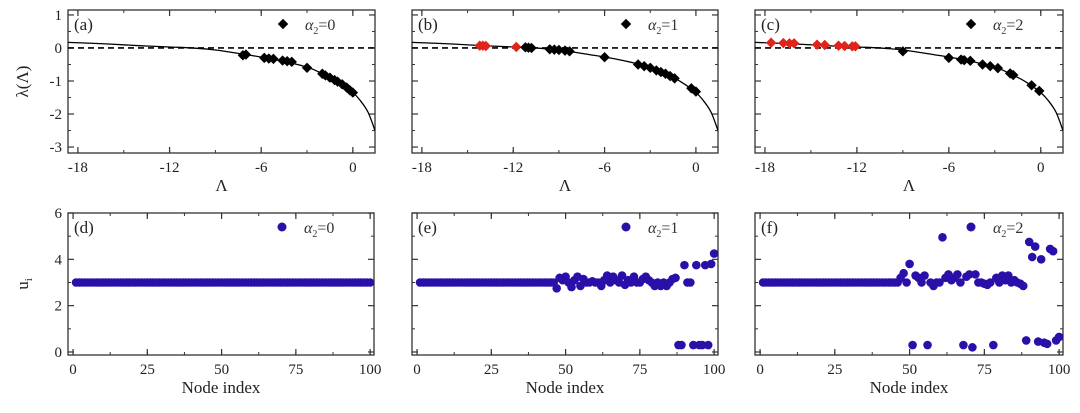  I want to click on y-tick-label: 2, so click(59, 307).